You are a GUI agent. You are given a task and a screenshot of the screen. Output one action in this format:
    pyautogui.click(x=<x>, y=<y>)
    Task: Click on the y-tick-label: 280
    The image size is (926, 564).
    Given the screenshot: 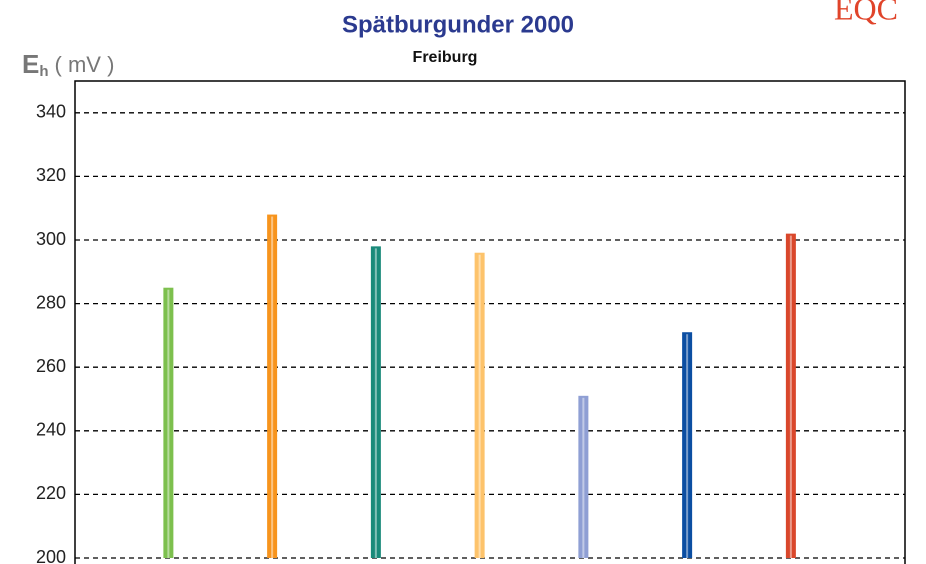 What is the action you would take?
    pyautogui.click(x=51, y=302)
    